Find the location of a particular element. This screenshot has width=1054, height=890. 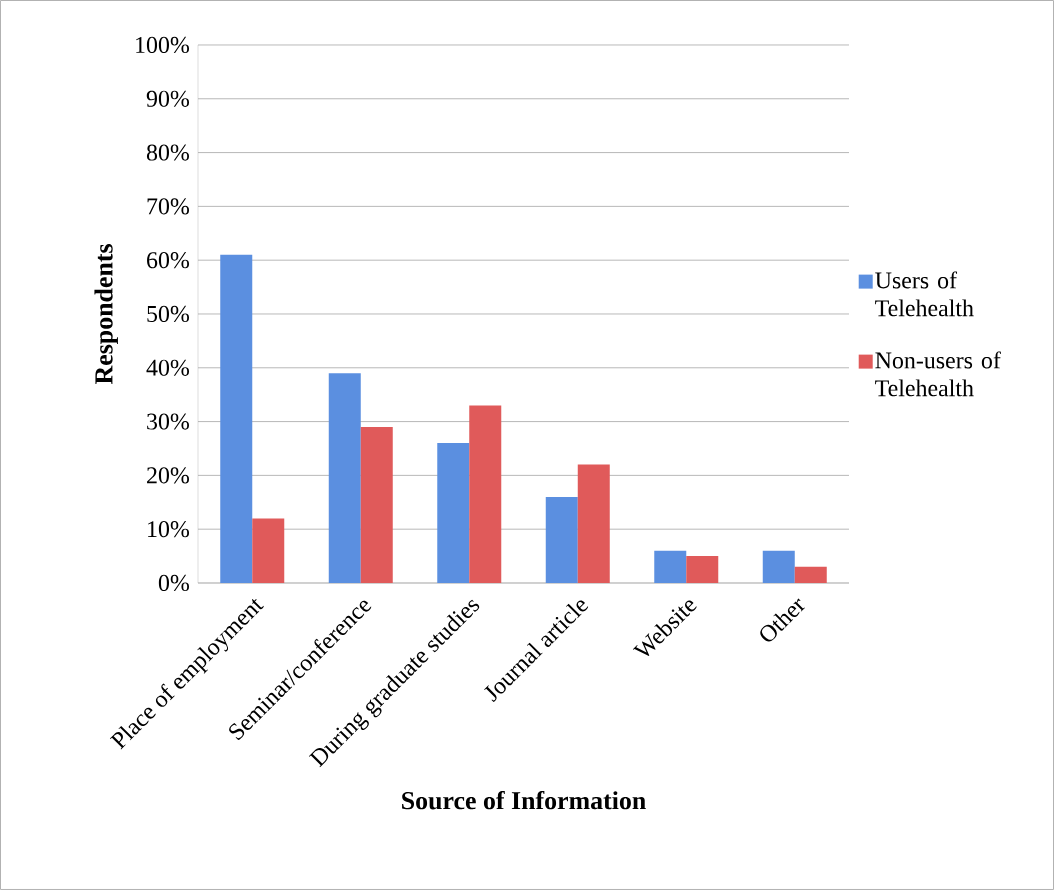

legend-label: Non-users of Telehealth is located at coordinates (938, 374).